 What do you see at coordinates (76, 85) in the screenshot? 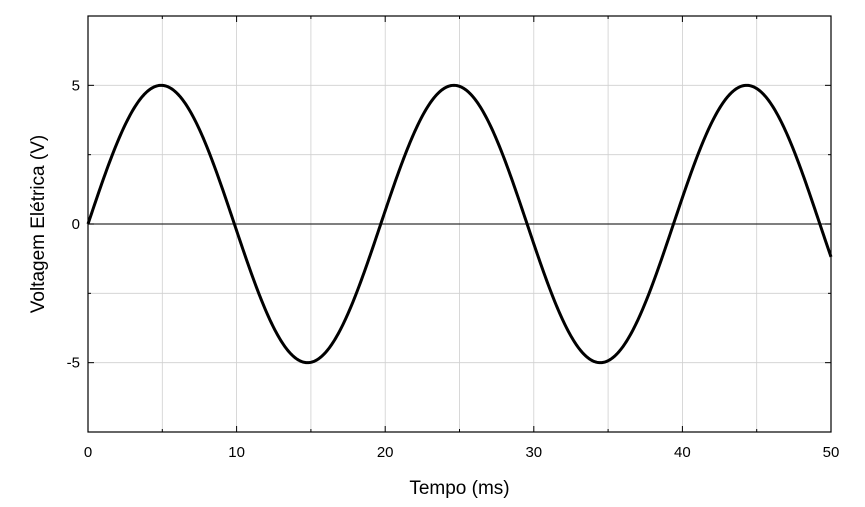
I see `y-tick-label: 5` at bounding box center [76, 85].